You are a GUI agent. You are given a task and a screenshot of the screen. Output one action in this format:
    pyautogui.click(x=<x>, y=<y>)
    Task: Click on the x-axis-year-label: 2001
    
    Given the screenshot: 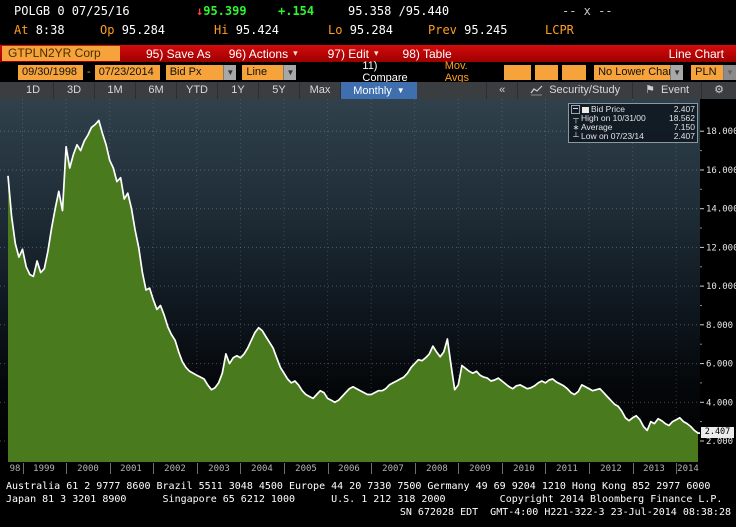 What is the action you would take?
    pyautogui.click(x=131, y=469)
    